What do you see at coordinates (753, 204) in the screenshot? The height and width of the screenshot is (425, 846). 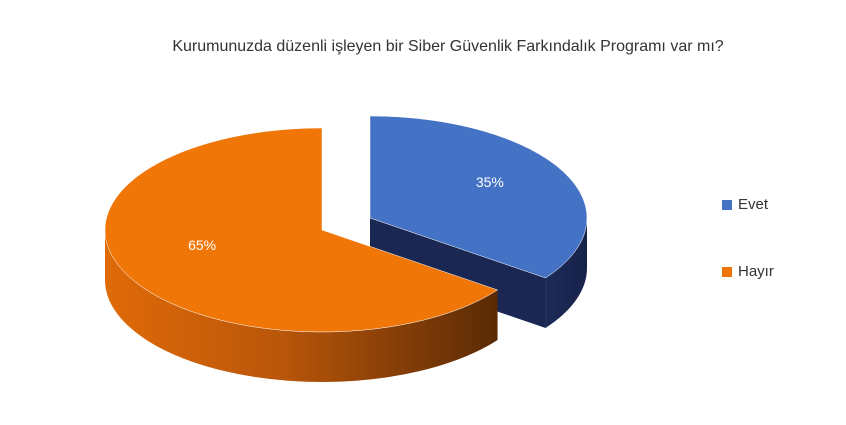 I see `legend-label: Evet` at bounding box center [753, 204].